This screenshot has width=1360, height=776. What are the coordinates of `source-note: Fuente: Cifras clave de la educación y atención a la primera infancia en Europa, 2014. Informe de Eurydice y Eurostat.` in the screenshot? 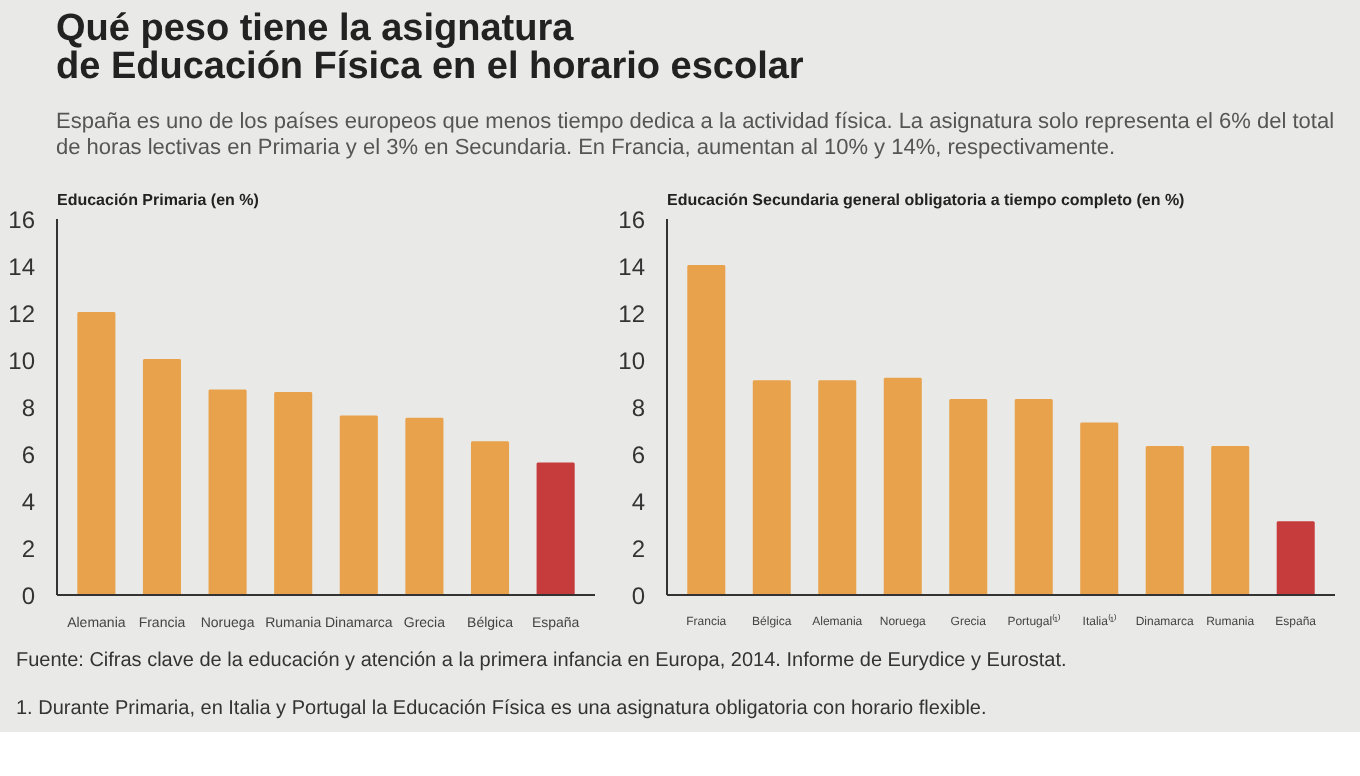 It's located at (541, 662).